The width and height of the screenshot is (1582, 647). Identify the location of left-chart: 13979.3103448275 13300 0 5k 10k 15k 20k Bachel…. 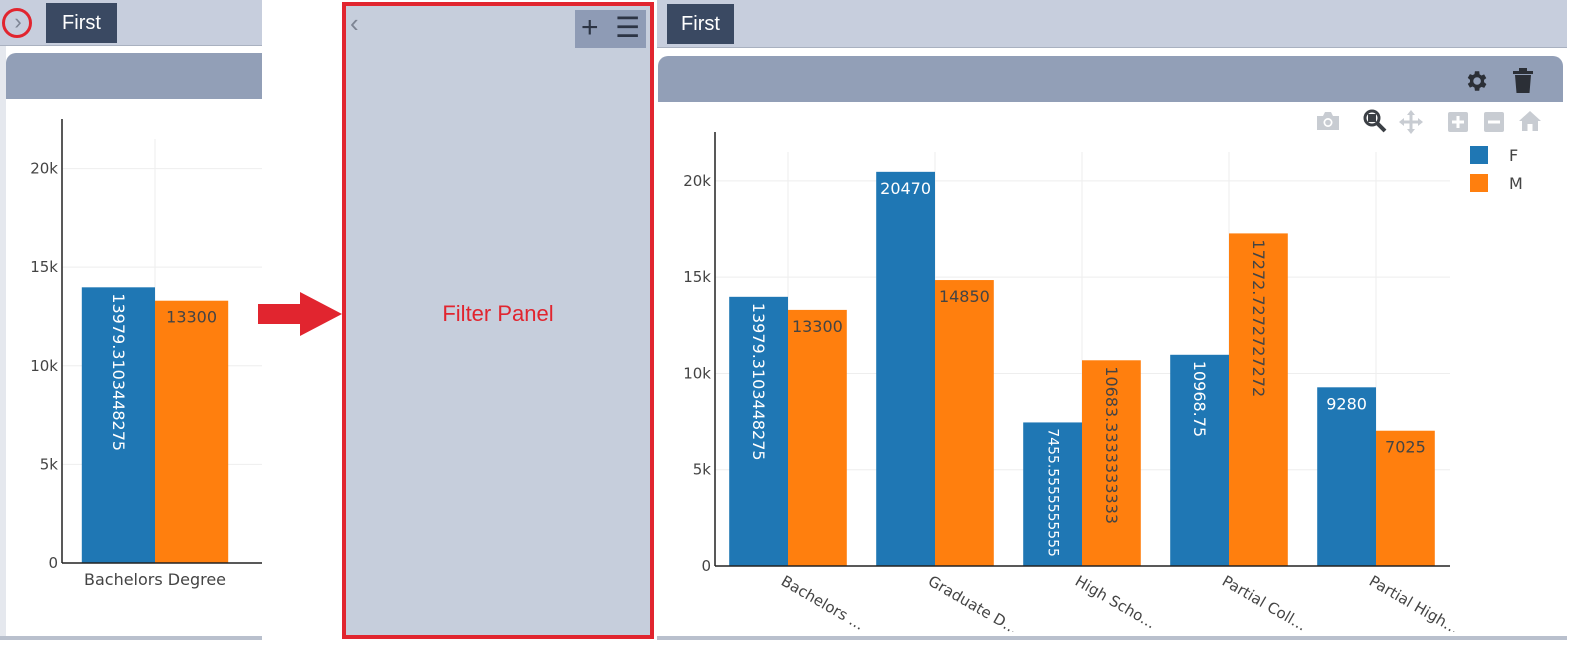
(146, 354).